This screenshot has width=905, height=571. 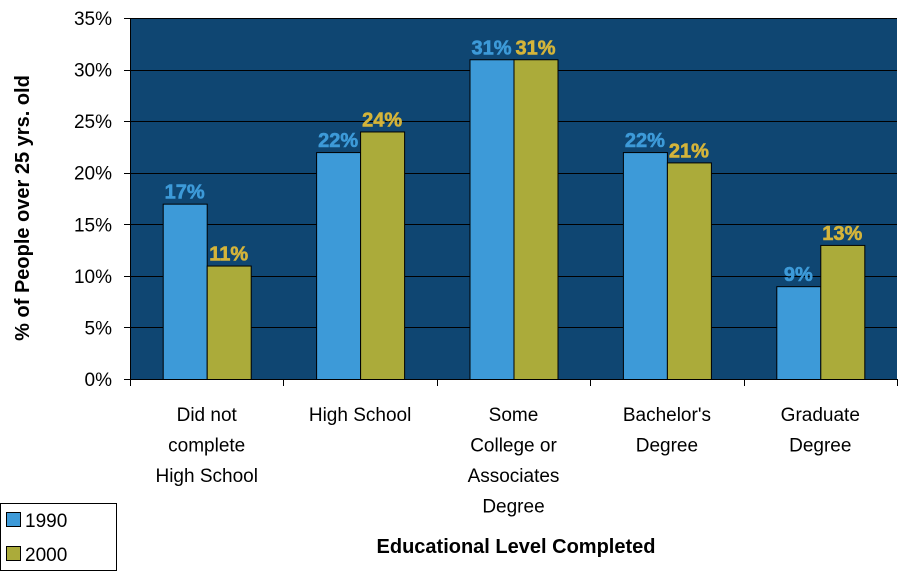 I want to click on y-axis-title: % of People over 25 yrs. old, so click(x=23, y=208).